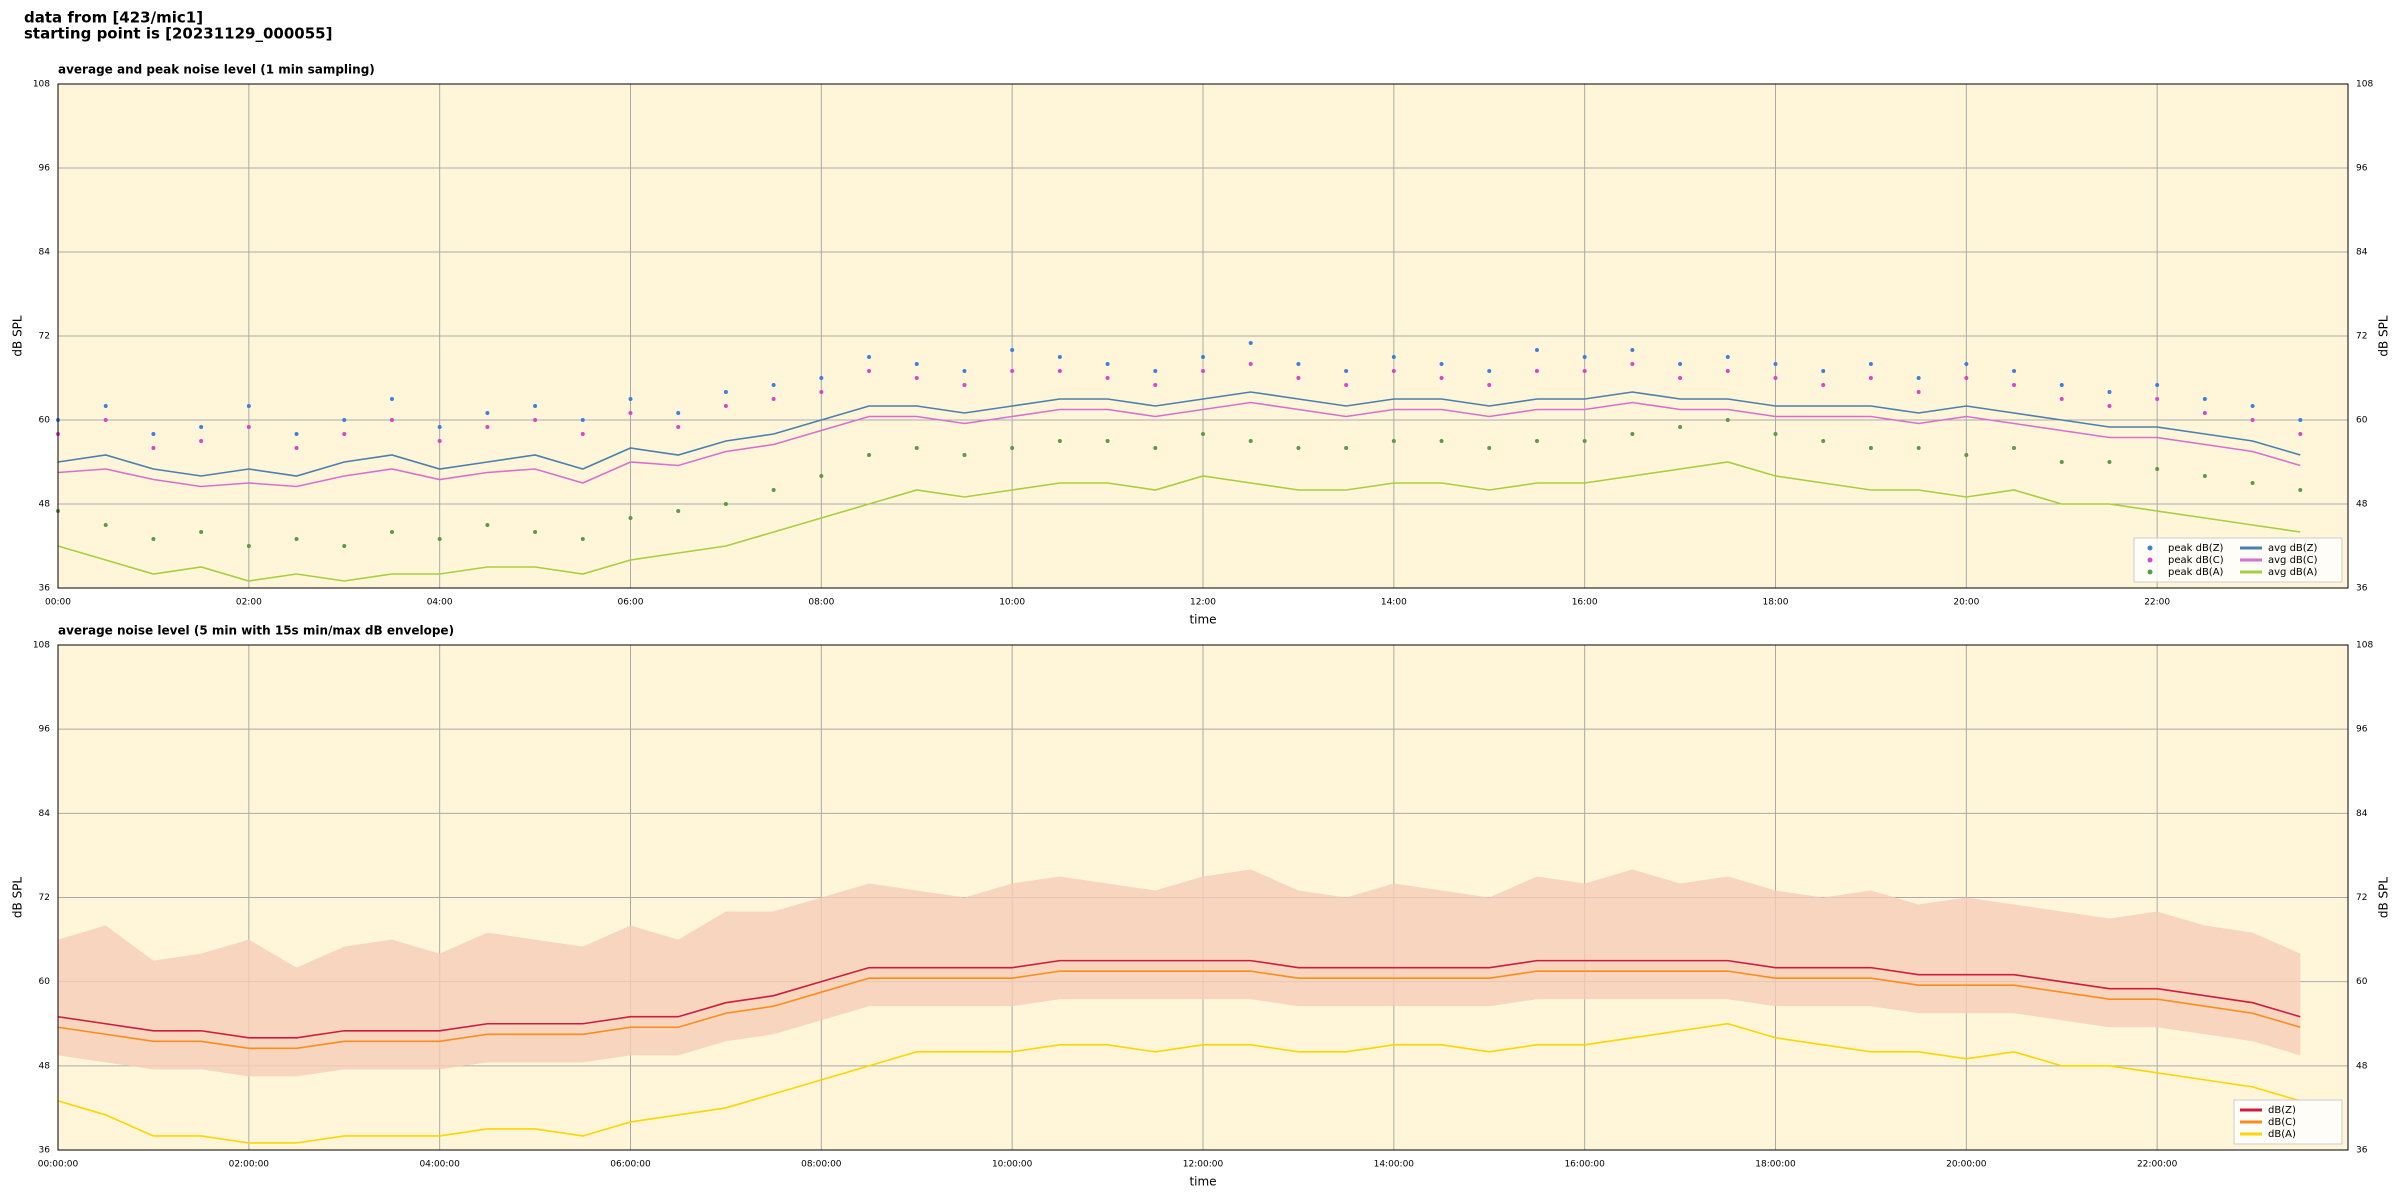 This screenshot has height=1200, width=2400. Describe the element at coordinates (1775, 1165) in the screenshot. I see `x-tick-label: 18:00:00` at that location.